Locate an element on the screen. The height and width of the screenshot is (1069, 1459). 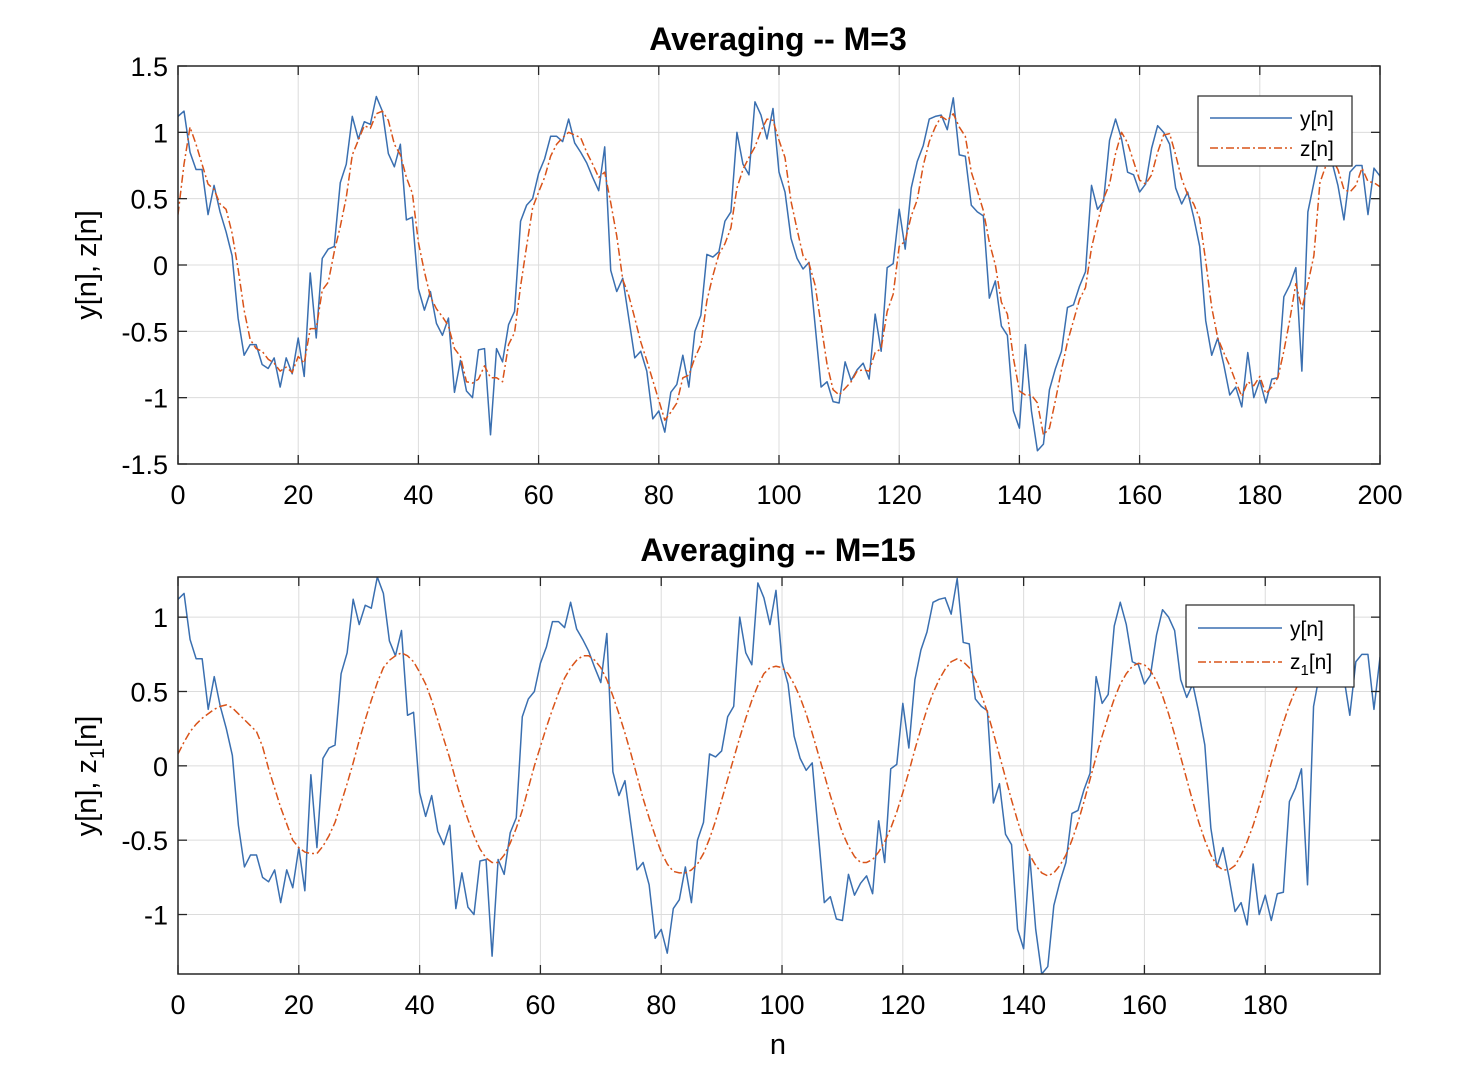
chart-bottom-legend-label-y: y[n] is located at coordinates (1307, 629).